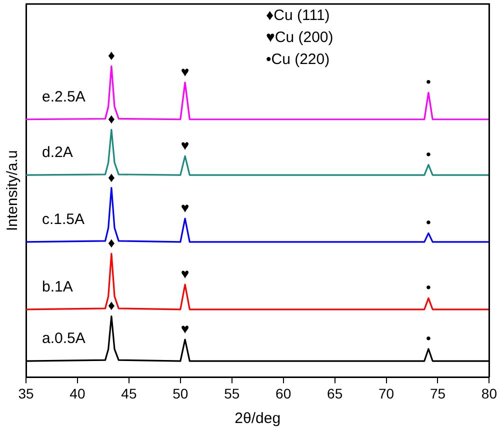  What do you see at coordinates (300, 37) in the screenshot?
I see `text: ♥Cu (200)` at bounding box center [300, 37].